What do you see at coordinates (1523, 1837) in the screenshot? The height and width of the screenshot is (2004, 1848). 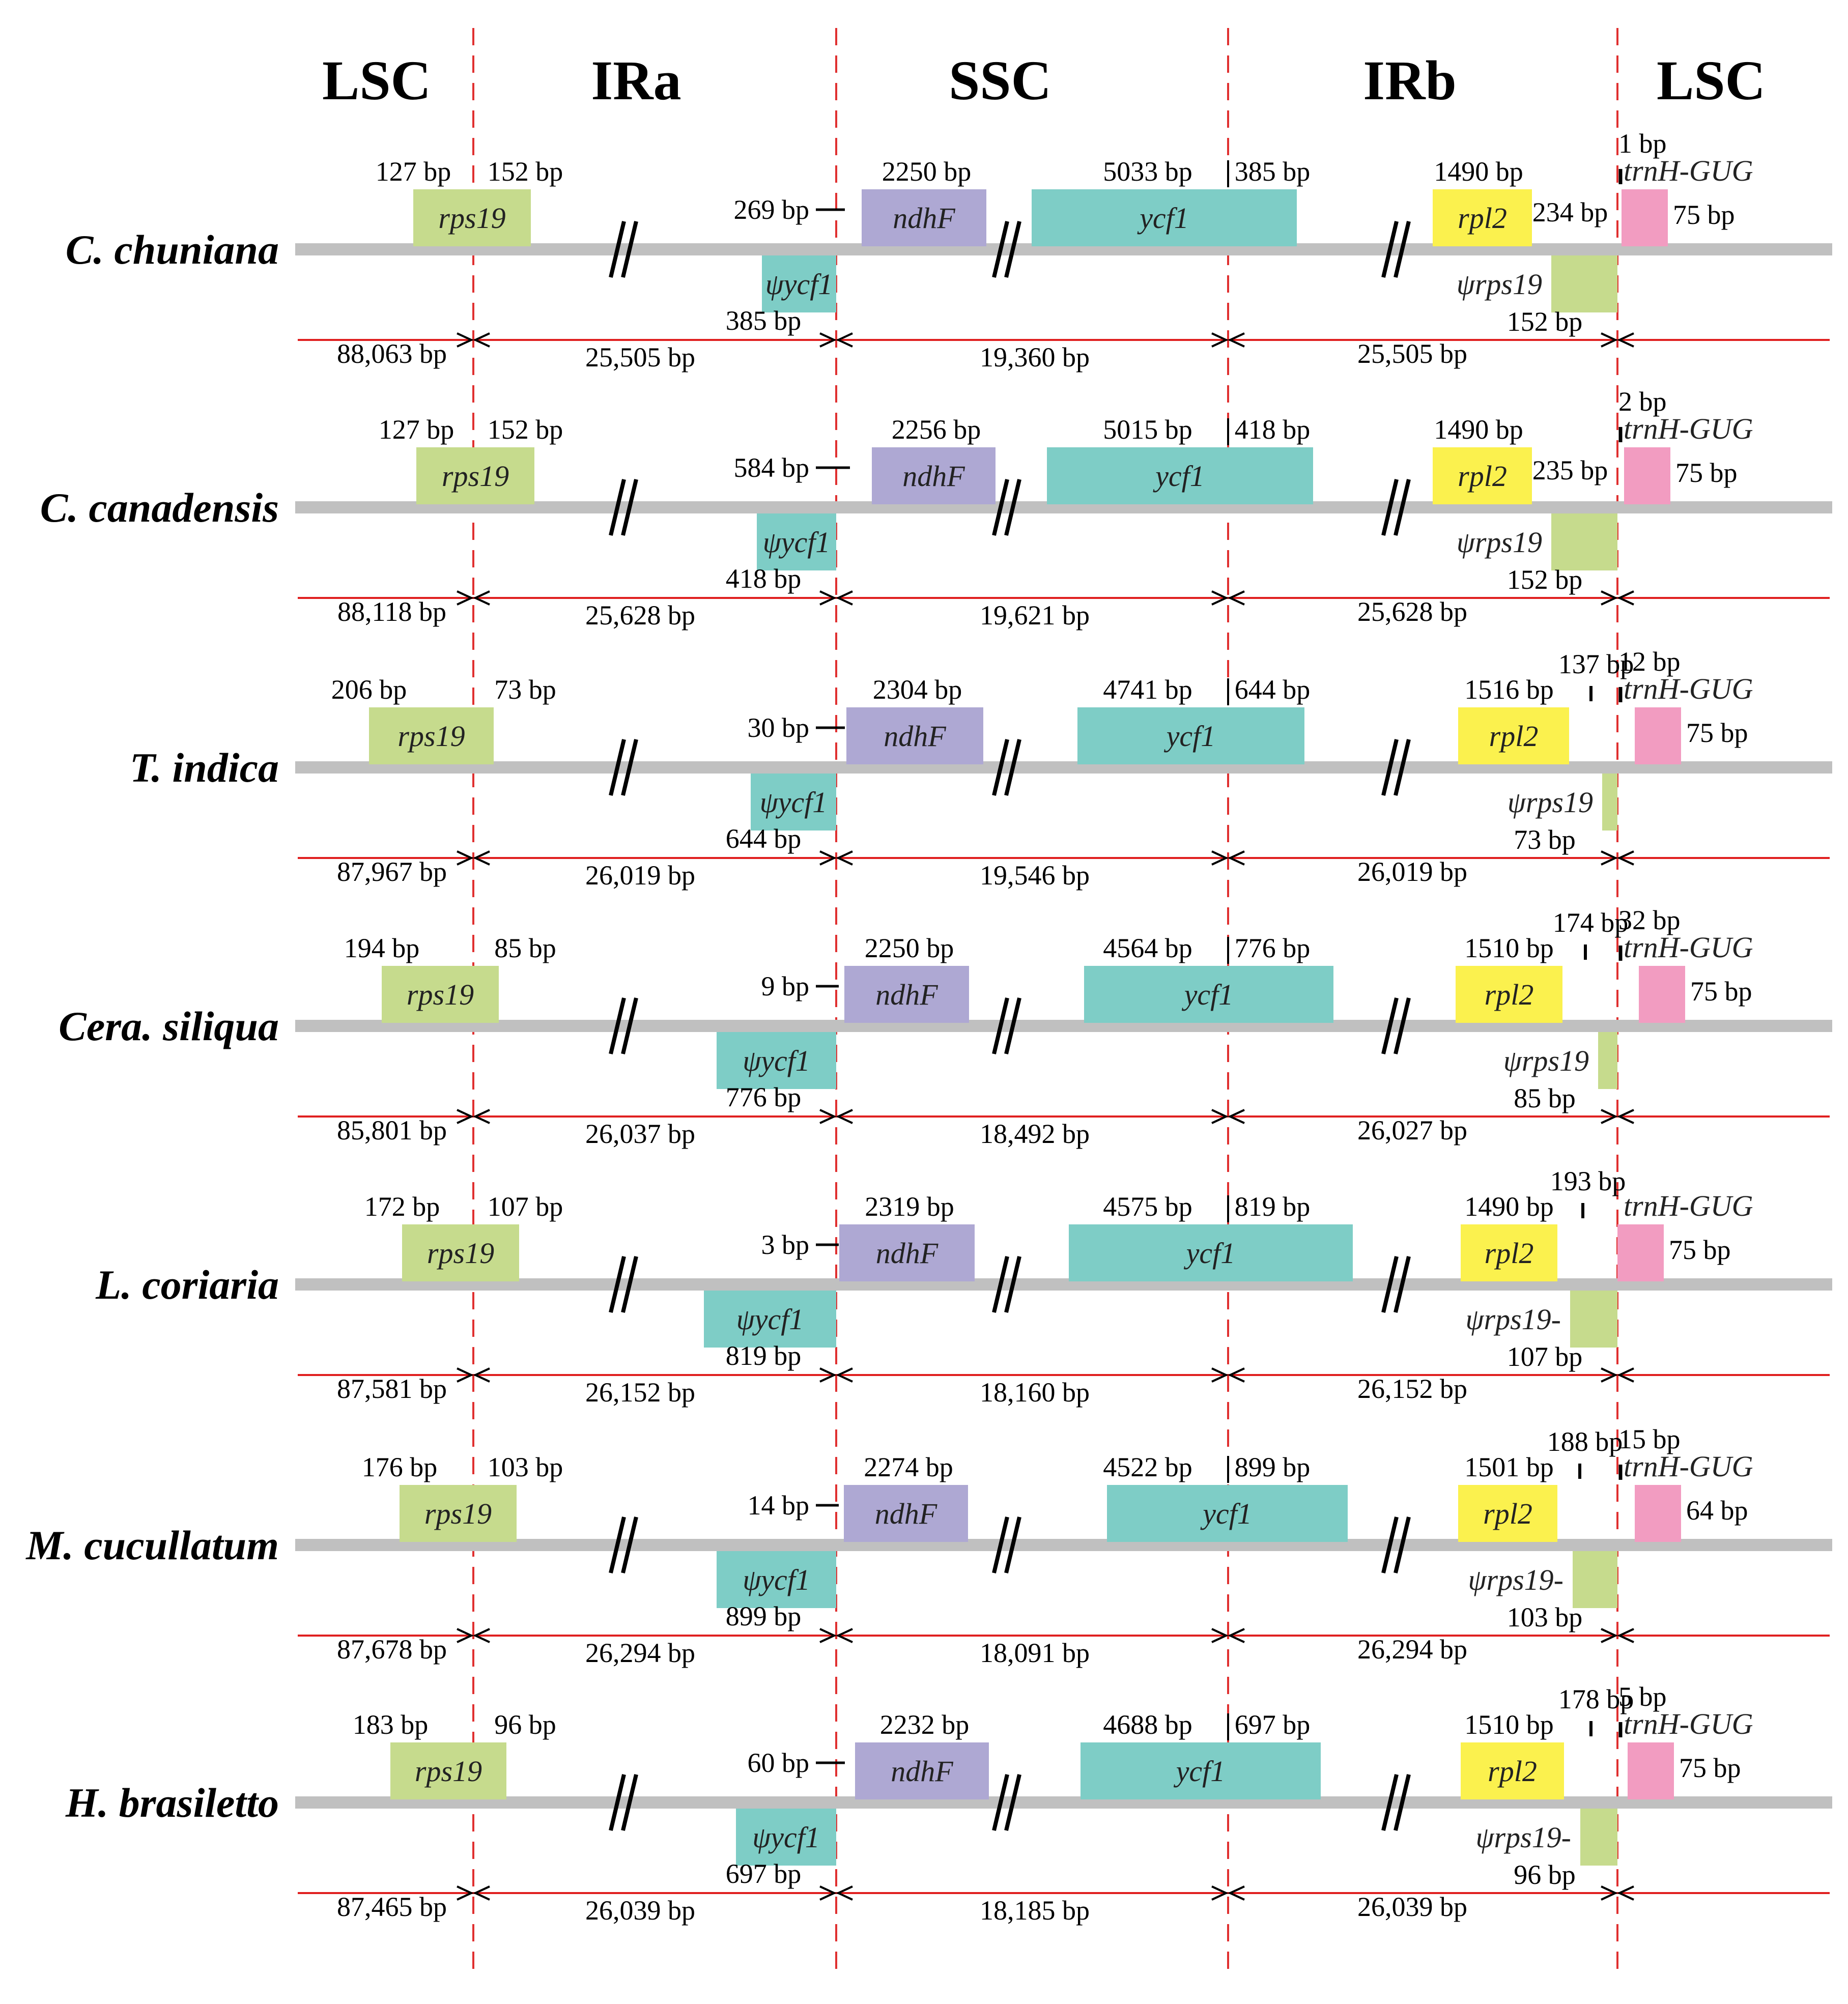 I see `psi-rps19-label: ψrps19-` at bounding box center [1523, 1837].